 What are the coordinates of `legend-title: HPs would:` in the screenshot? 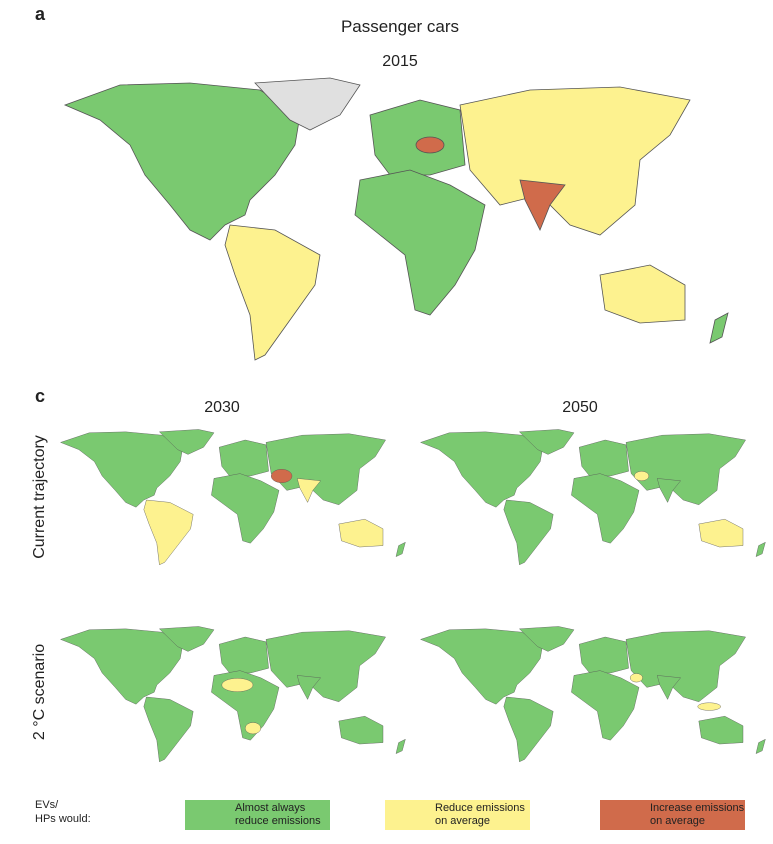 It's located at (63, 819).